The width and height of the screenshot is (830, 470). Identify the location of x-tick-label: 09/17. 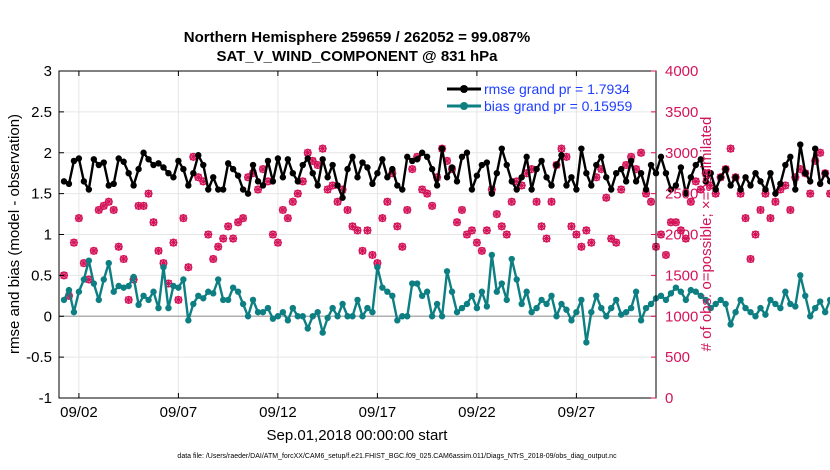
(378, 412).